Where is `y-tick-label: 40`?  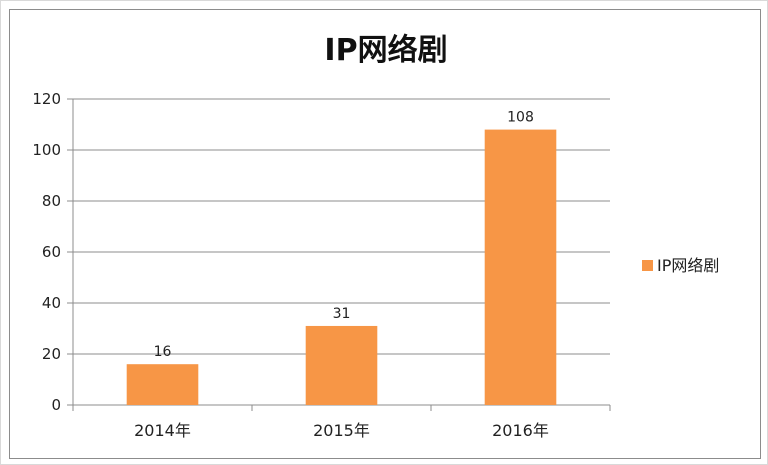 y-tick-label: 40 is located at coordinates (51, 303).